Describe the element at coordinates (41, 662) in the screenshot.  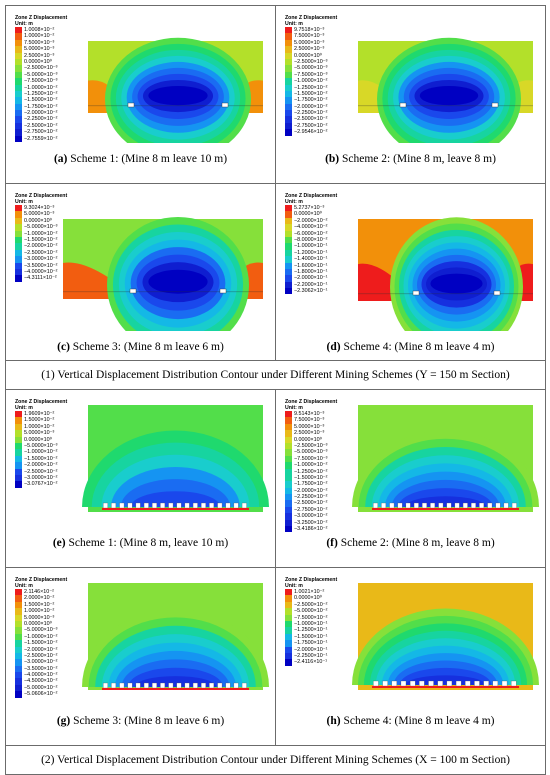
I see `legend-label: −3.0000×10⁻²` at that location.